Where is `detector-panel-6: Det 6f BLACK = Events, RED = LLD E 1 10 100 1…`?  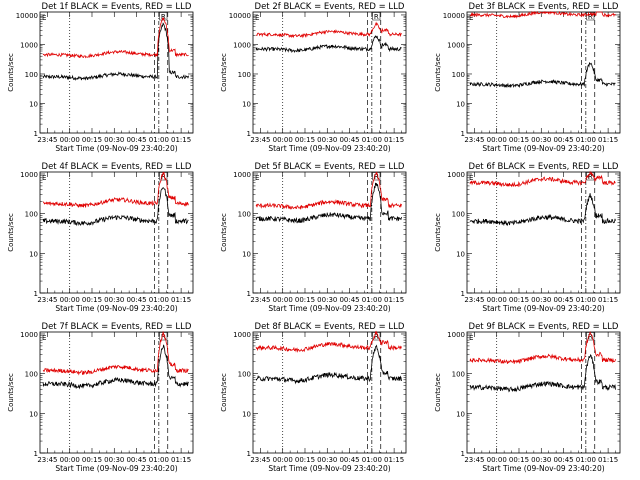
detector-panel-6: Det 6f BLACK = Events, RED = LLD E 1 10 100 1… is located at coordinates (527, 237).